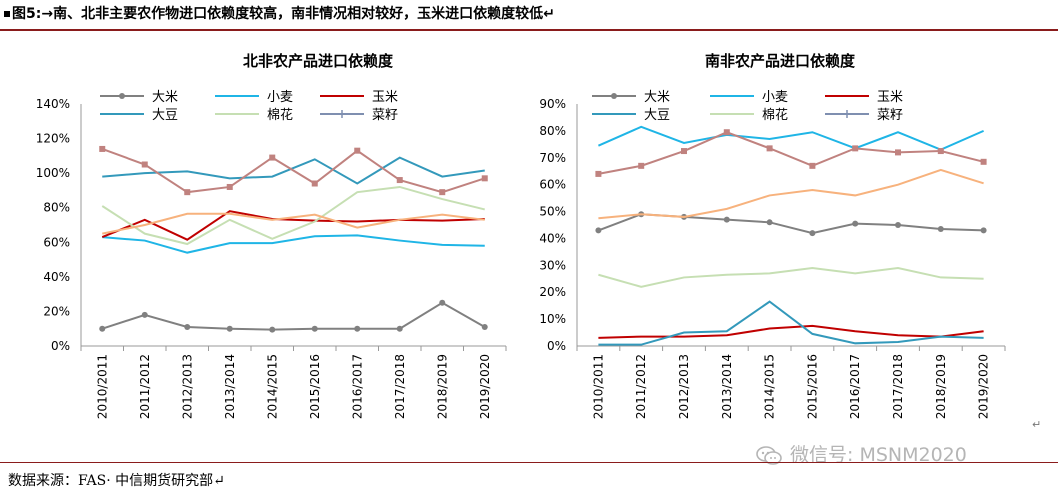 This screenshot has height=499, width=1058. I want to click on series-棉花, so click(293, 215).